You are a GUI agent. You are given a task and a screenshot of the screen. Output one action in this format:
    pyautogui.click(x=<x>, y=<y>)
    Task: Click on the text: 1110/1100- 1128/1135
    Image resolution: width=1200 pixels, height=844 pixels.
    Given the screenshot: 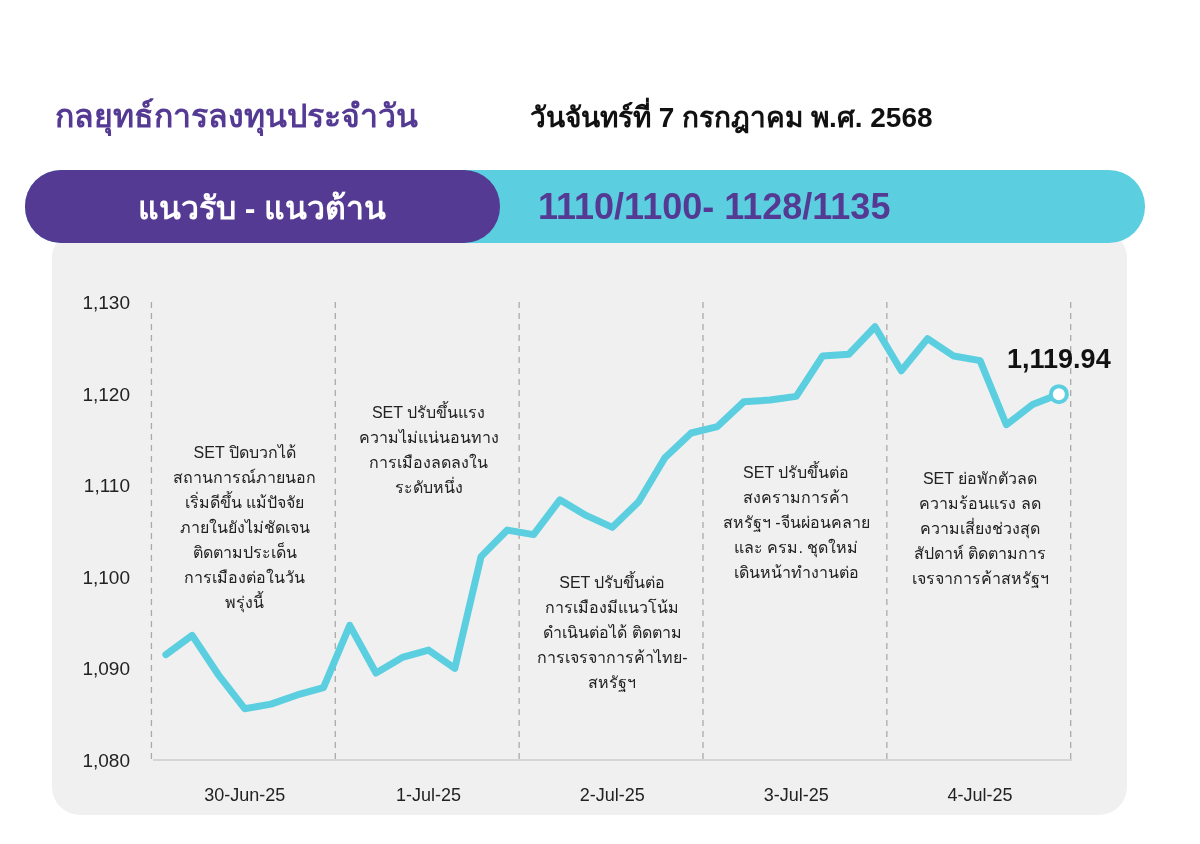 What is the action you would take?
    pyautogui.click(x=714, y=206)
    